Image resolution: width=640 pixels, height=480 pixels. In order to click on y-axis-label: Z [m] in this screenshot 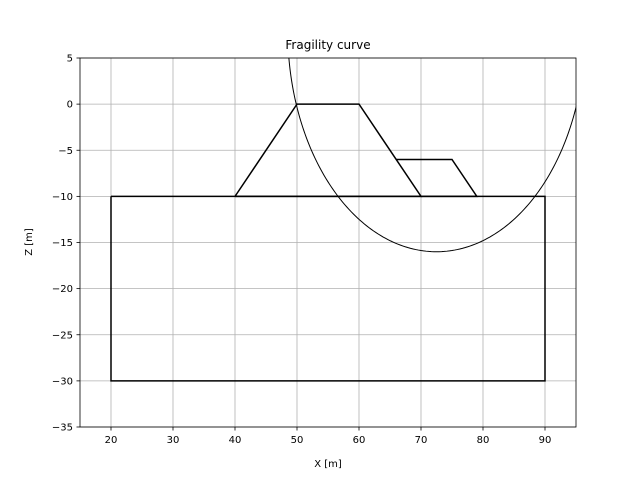, I will do `click(29, 242)`.